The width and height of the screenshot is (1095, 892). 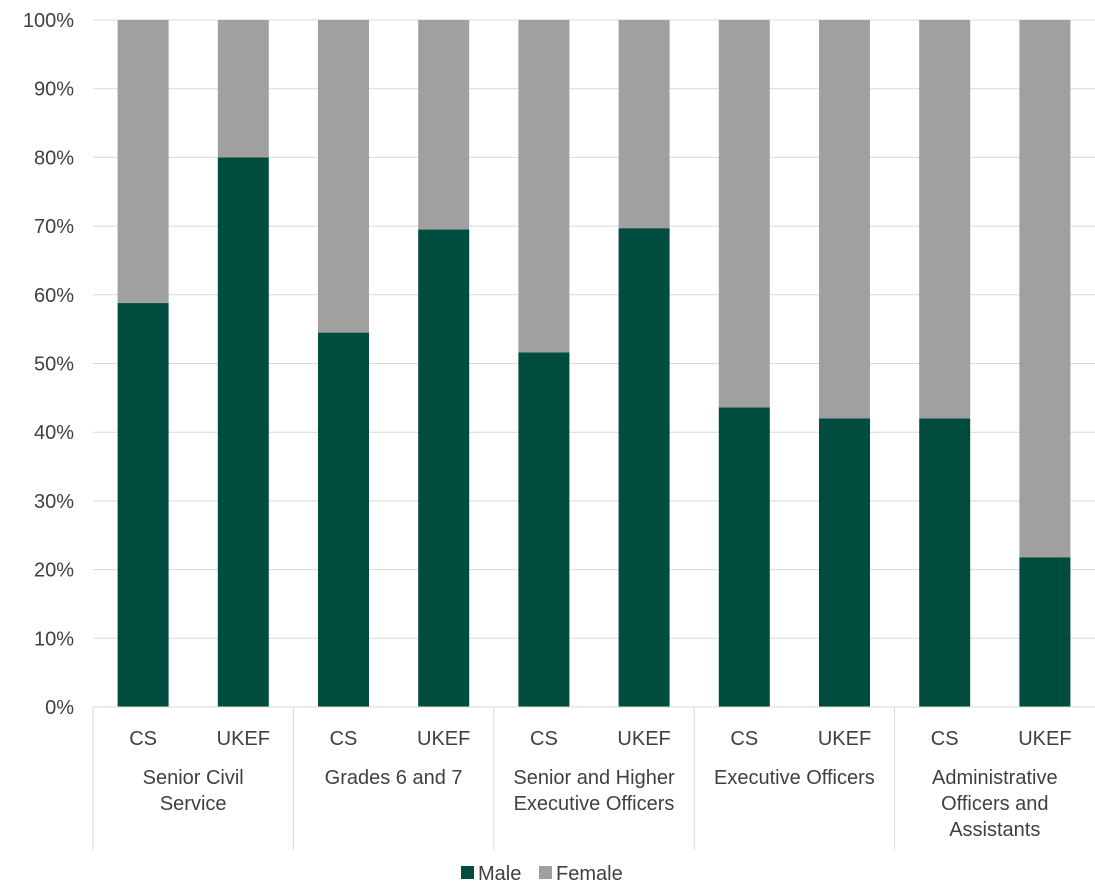 What do you see at coordinates (54, 571) in the screenshot?
I see `y-tick-label: 20%` at bounding box center [54, 571].